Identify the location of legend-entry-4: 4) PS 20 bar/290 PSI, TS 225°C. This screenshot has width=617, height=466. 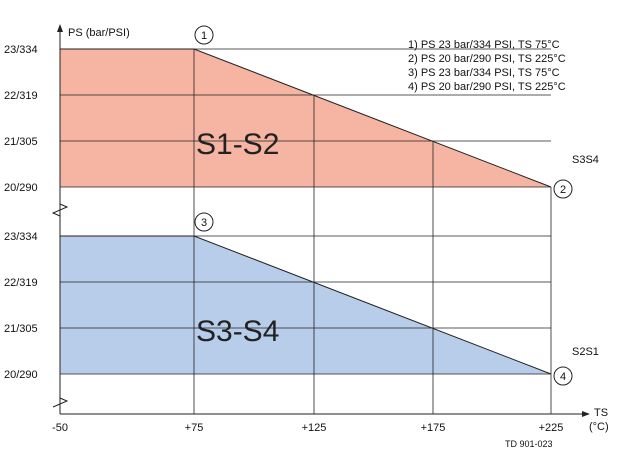
(487, 87).